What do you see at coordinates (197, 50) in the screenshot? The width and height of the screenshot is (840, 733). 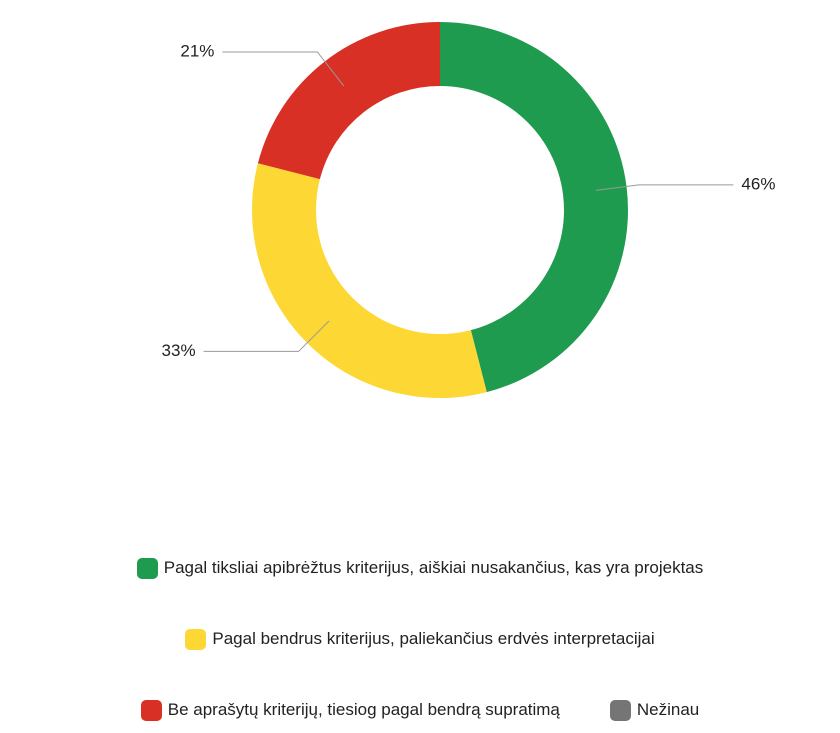 I see `data-label: 21%` at bounding box center [197, 50].